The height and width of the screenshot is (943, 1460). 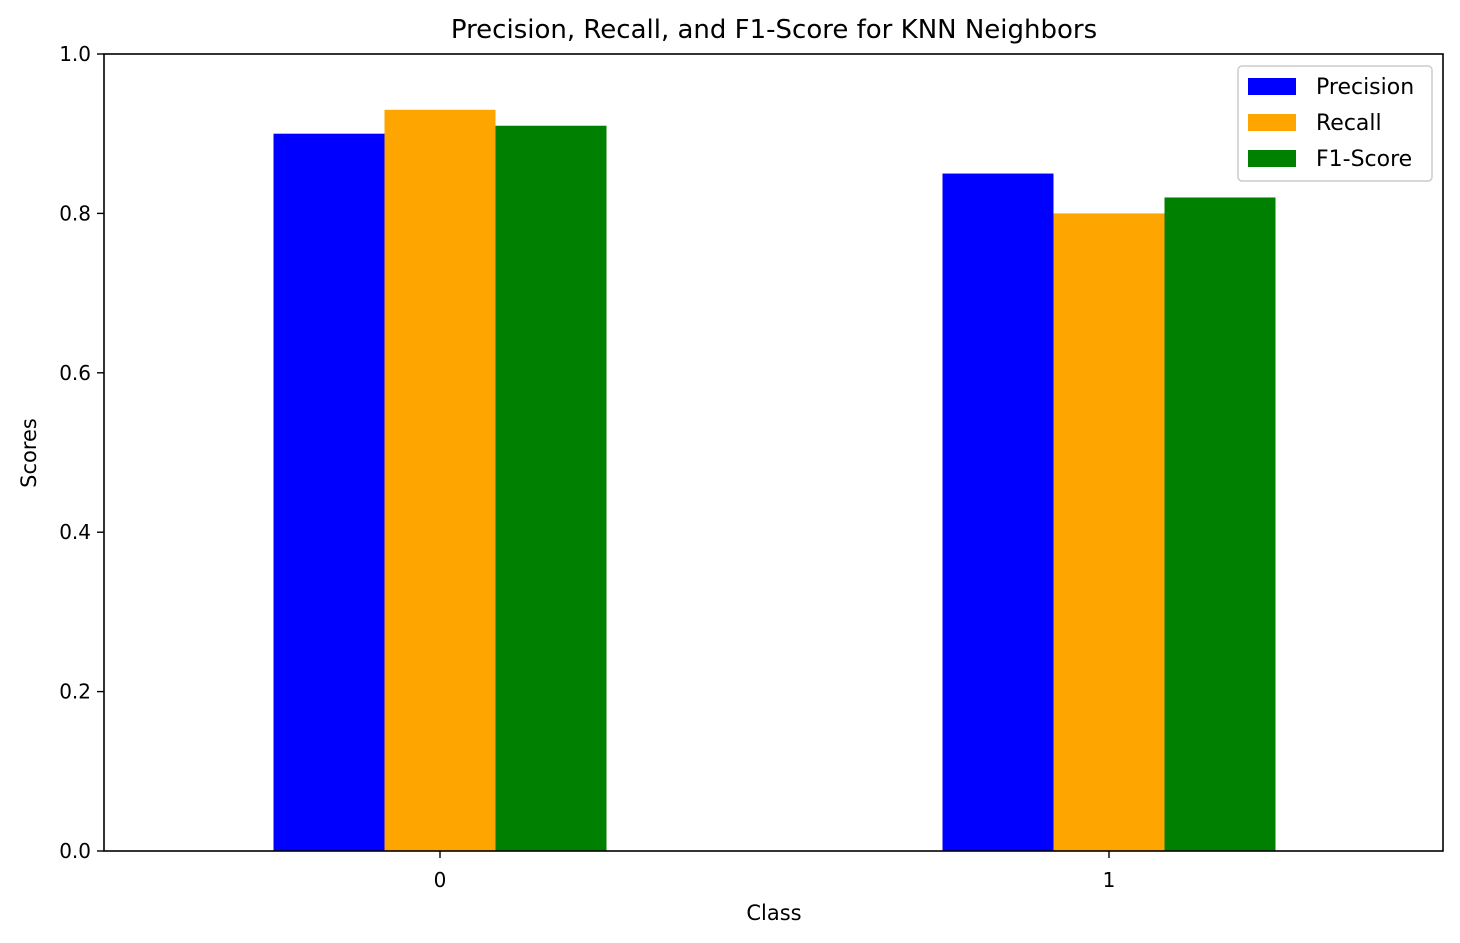 I want to click on legend: Precision Recall F1-Score, so click(x=1335, y=123).